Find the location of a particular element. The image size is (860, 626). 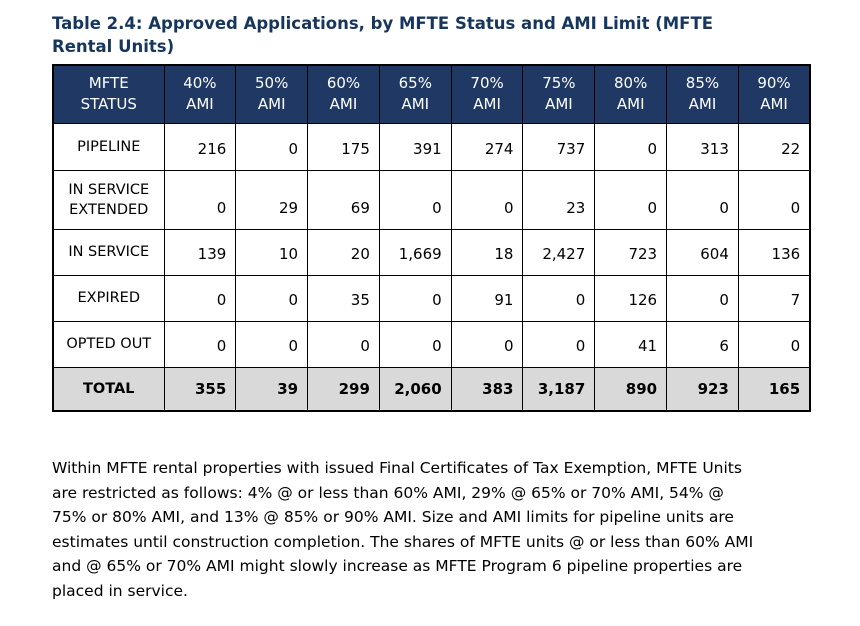

row-label-total: TOTAL is located at coordinates (108, 389).